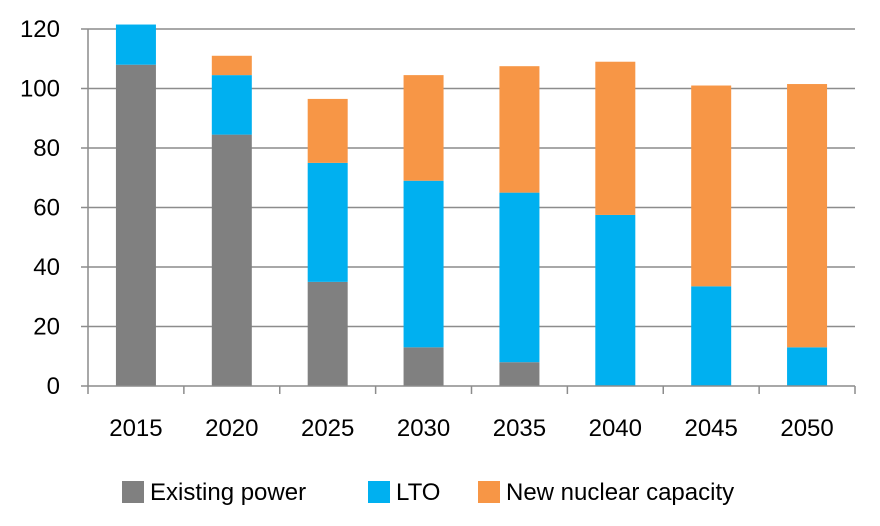 This screenshot has width=880, height=526. What do you see at coordinates (807, 366) in the screenshot?
I see `bar-lto-2050` at bounding box center [807, 366].